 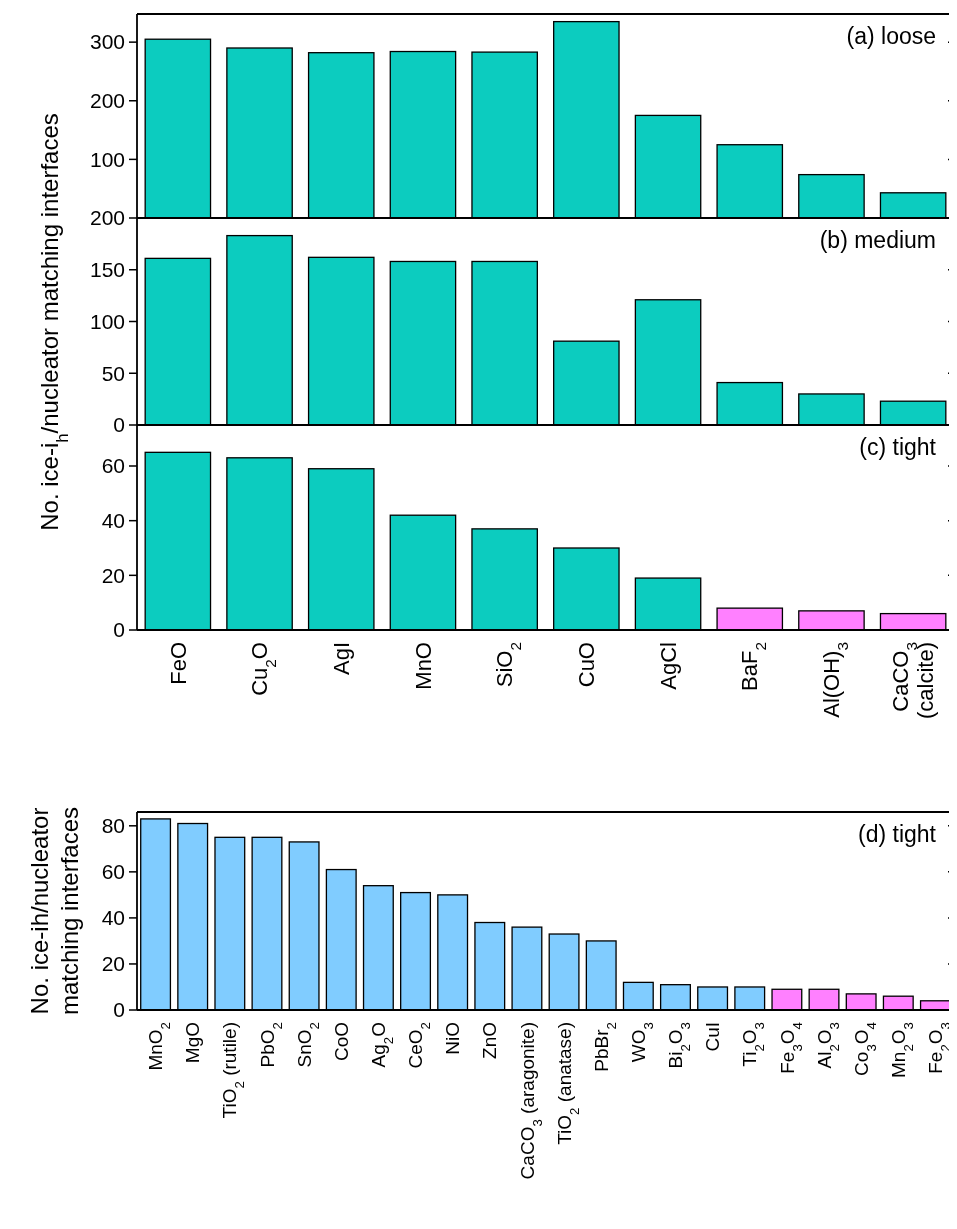 I want to click on y-tick-label: 300, so click(x=107, y=42).